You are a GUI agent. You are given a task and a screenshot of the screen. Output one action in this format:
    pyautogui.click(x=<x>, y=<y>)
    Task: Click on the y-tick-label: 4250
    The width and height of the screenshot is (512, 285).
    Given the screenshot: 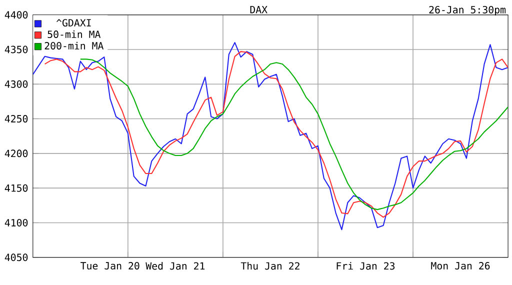 What is the action you would take?
    pyautogui.click(x=16, y=118)
    